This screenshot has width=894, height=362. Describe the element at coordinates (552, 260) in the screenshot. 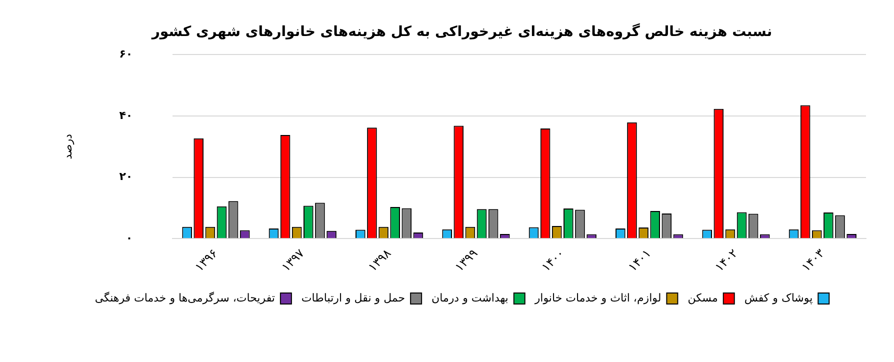

I see `x-tick-label: ۱۴۰۰` at that location.